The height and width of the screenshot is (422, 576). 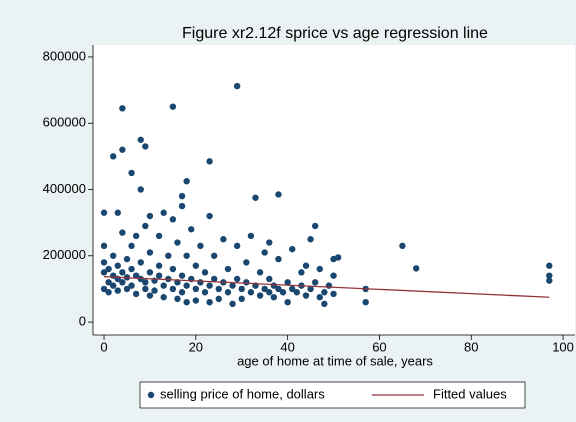 What do you see at coordinates (242, 393) in the screenshot?
I see `legend-label: selling price of home, dollars` at bounding box center [242, 393].